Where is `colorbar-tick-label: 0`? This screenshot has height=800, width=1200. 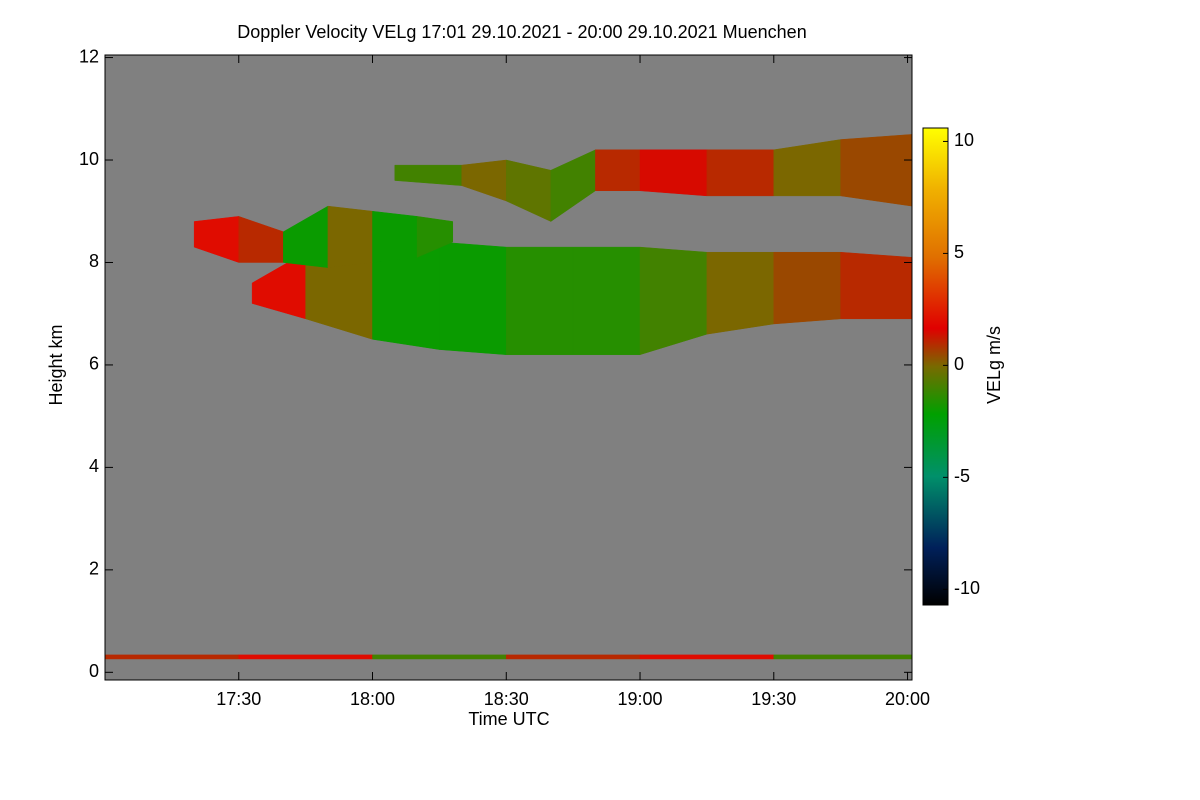
colorbar-tick-label: 0 is located at coordinates (959, 364).